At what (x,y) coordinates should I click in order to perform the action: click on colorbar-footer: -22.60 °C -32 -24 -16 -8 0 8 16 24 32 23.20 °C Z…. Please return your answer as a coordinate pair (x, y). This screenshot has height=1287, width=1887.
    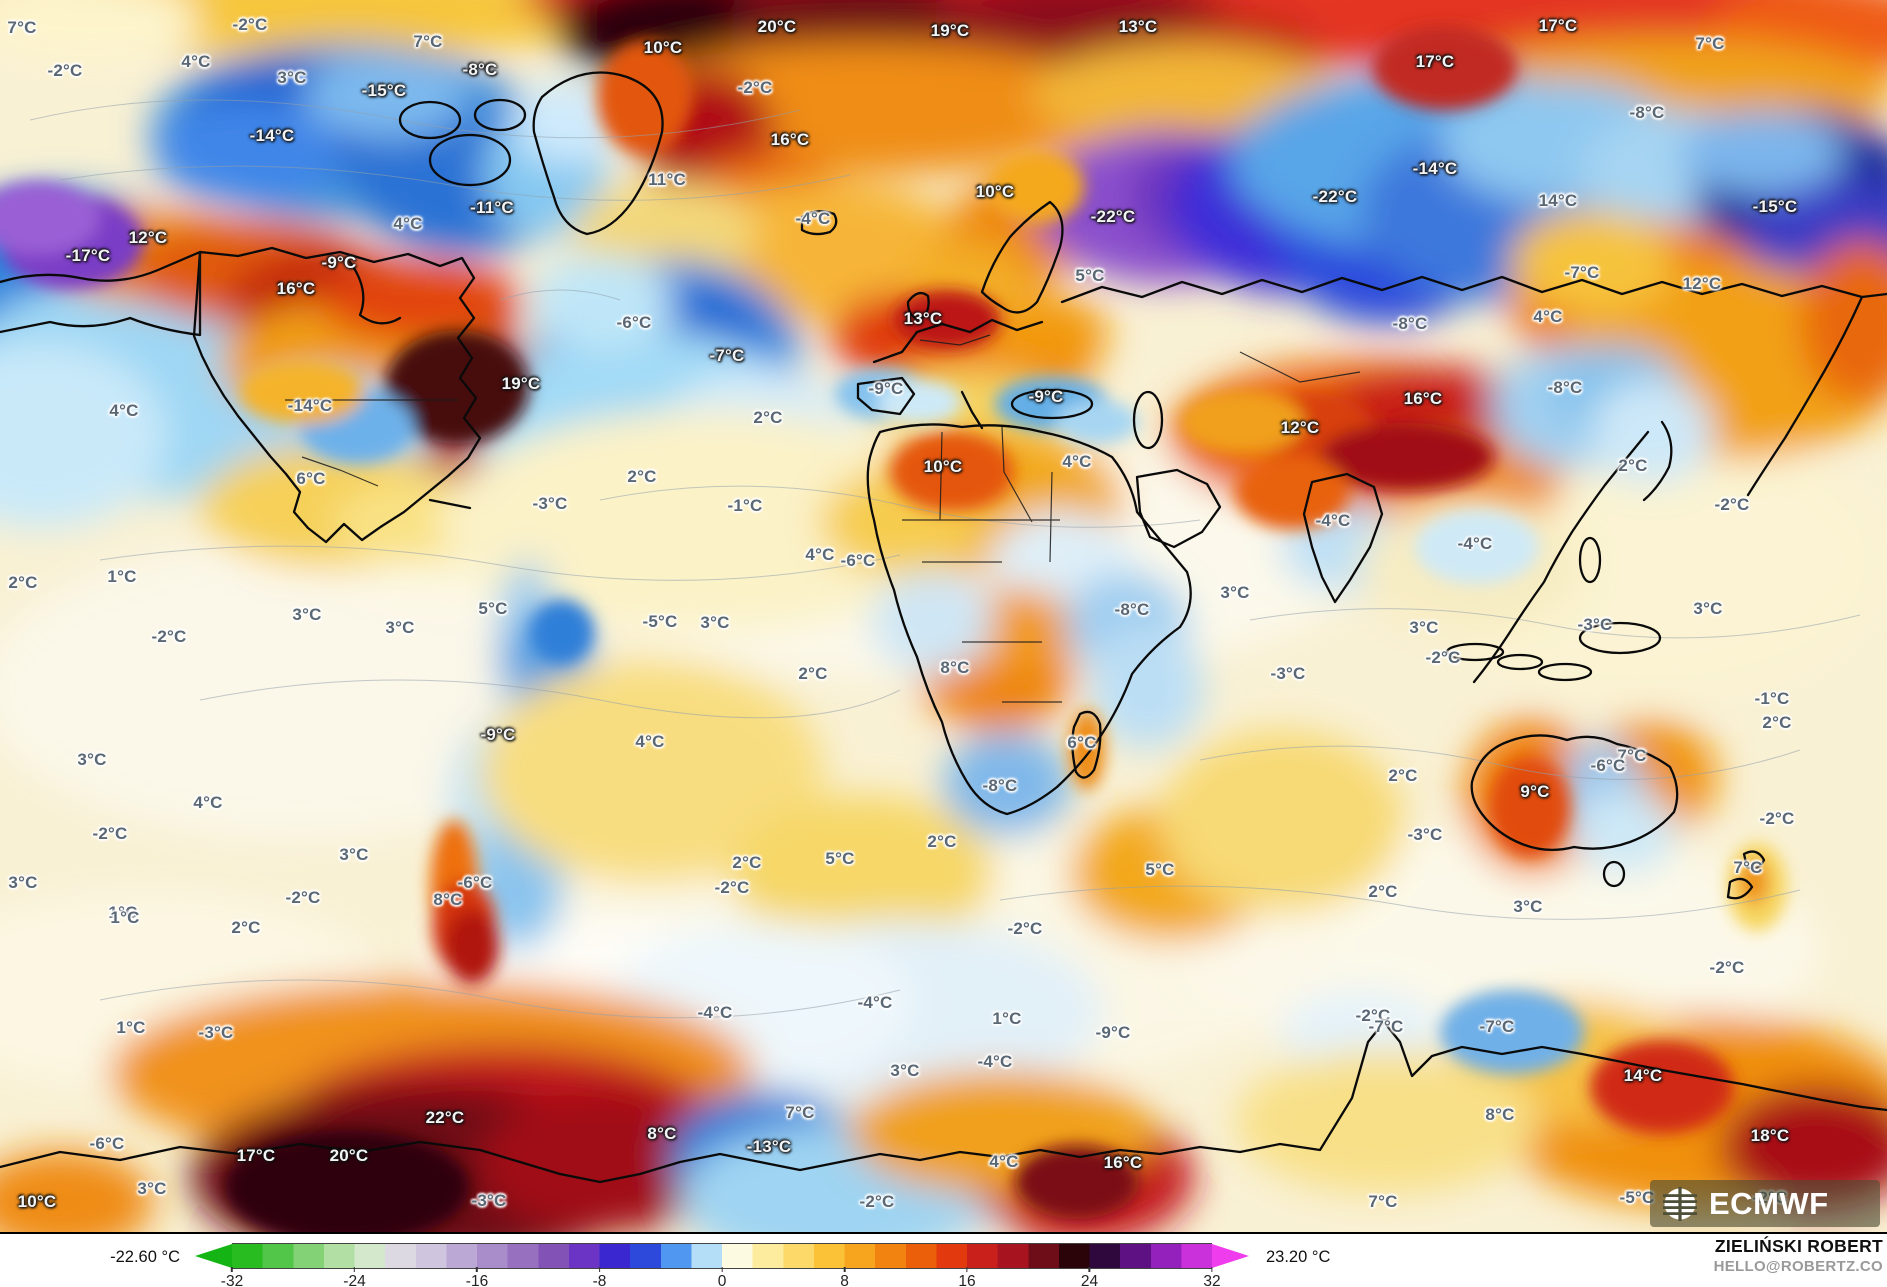
    Looking at the image, I should click on (943, 1260).